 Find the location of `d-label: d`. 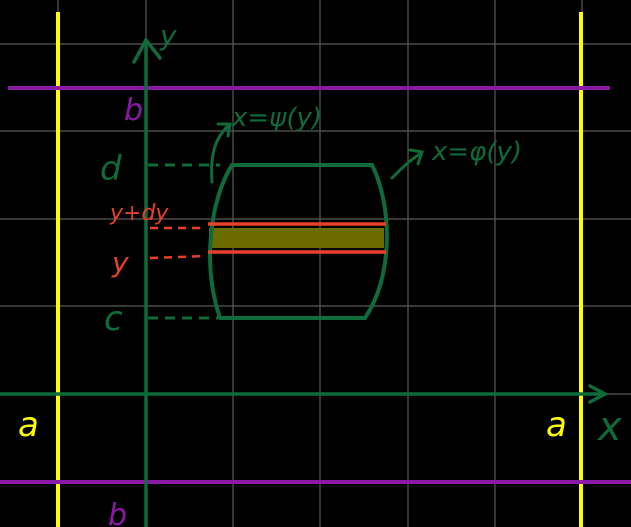

d-label: d is located at coordinates (111, 169).